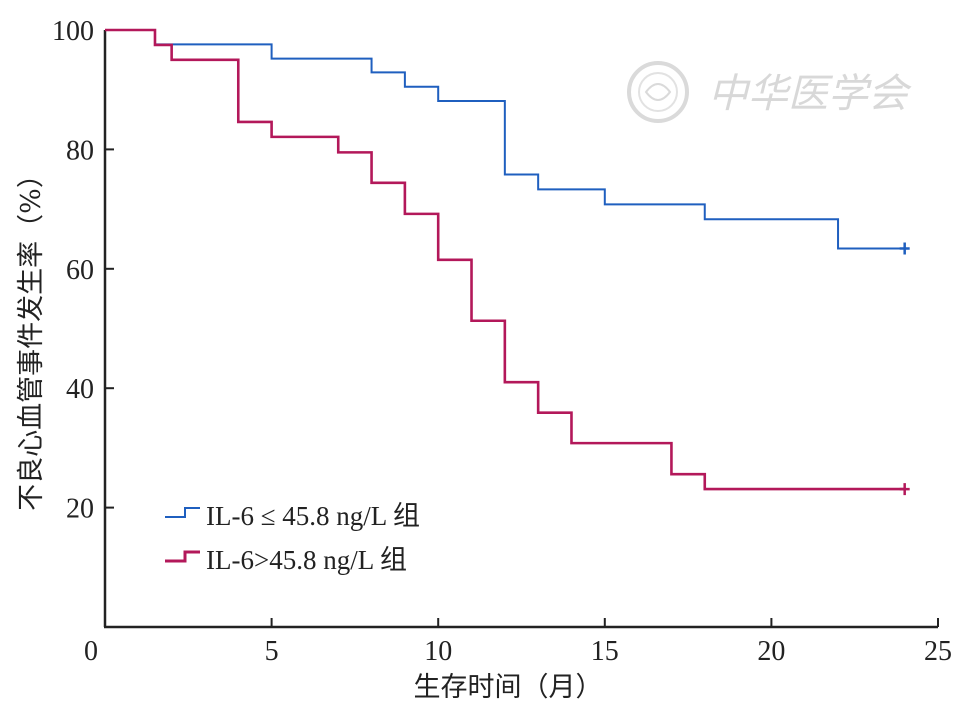  What do you see at coordinates (272, 651) in the screenshot?
I see `x-tick-label: 5` at bounding box center [272, 651].